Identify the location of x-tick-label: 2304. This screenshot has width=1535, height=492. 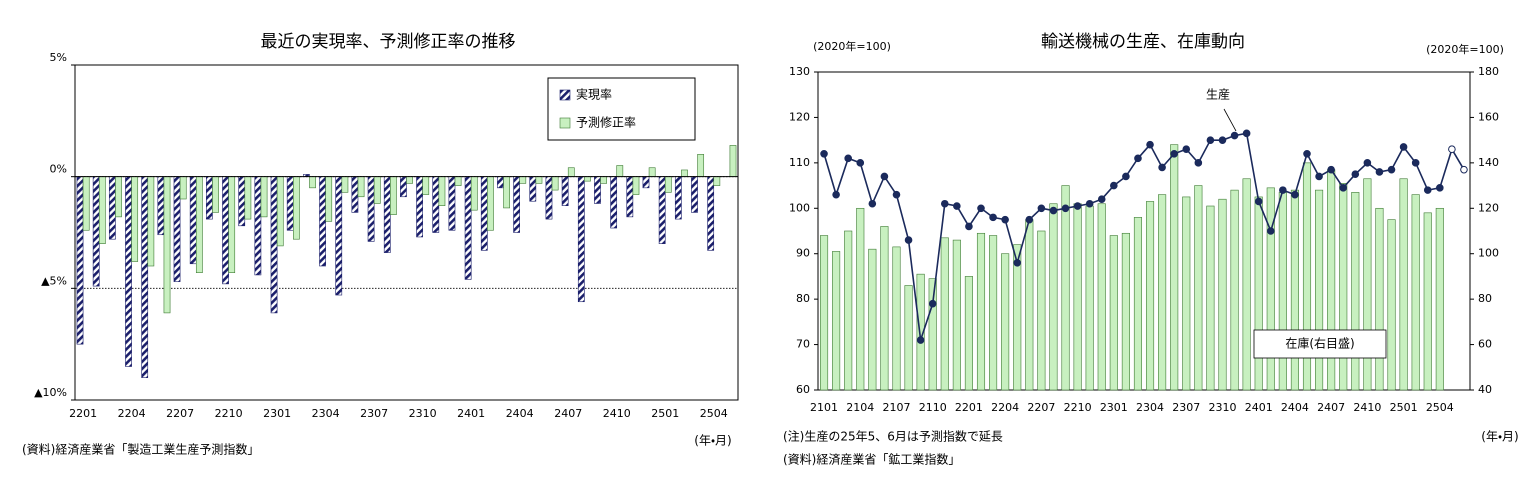
(326, 413).